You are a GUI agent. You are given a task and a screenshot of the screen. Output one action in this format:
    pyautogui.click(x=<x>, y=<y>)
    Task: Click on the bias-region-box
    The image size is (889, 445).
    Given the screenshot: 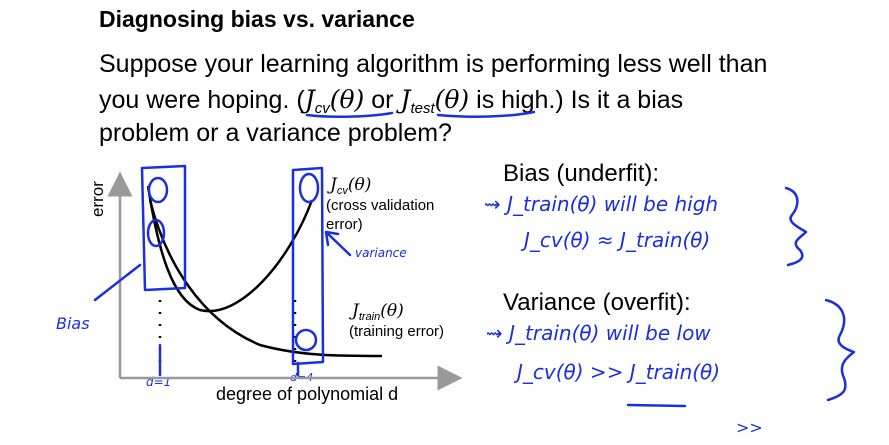 What is the action you would take?
    pyautogui.click(x=163, y=228)
    